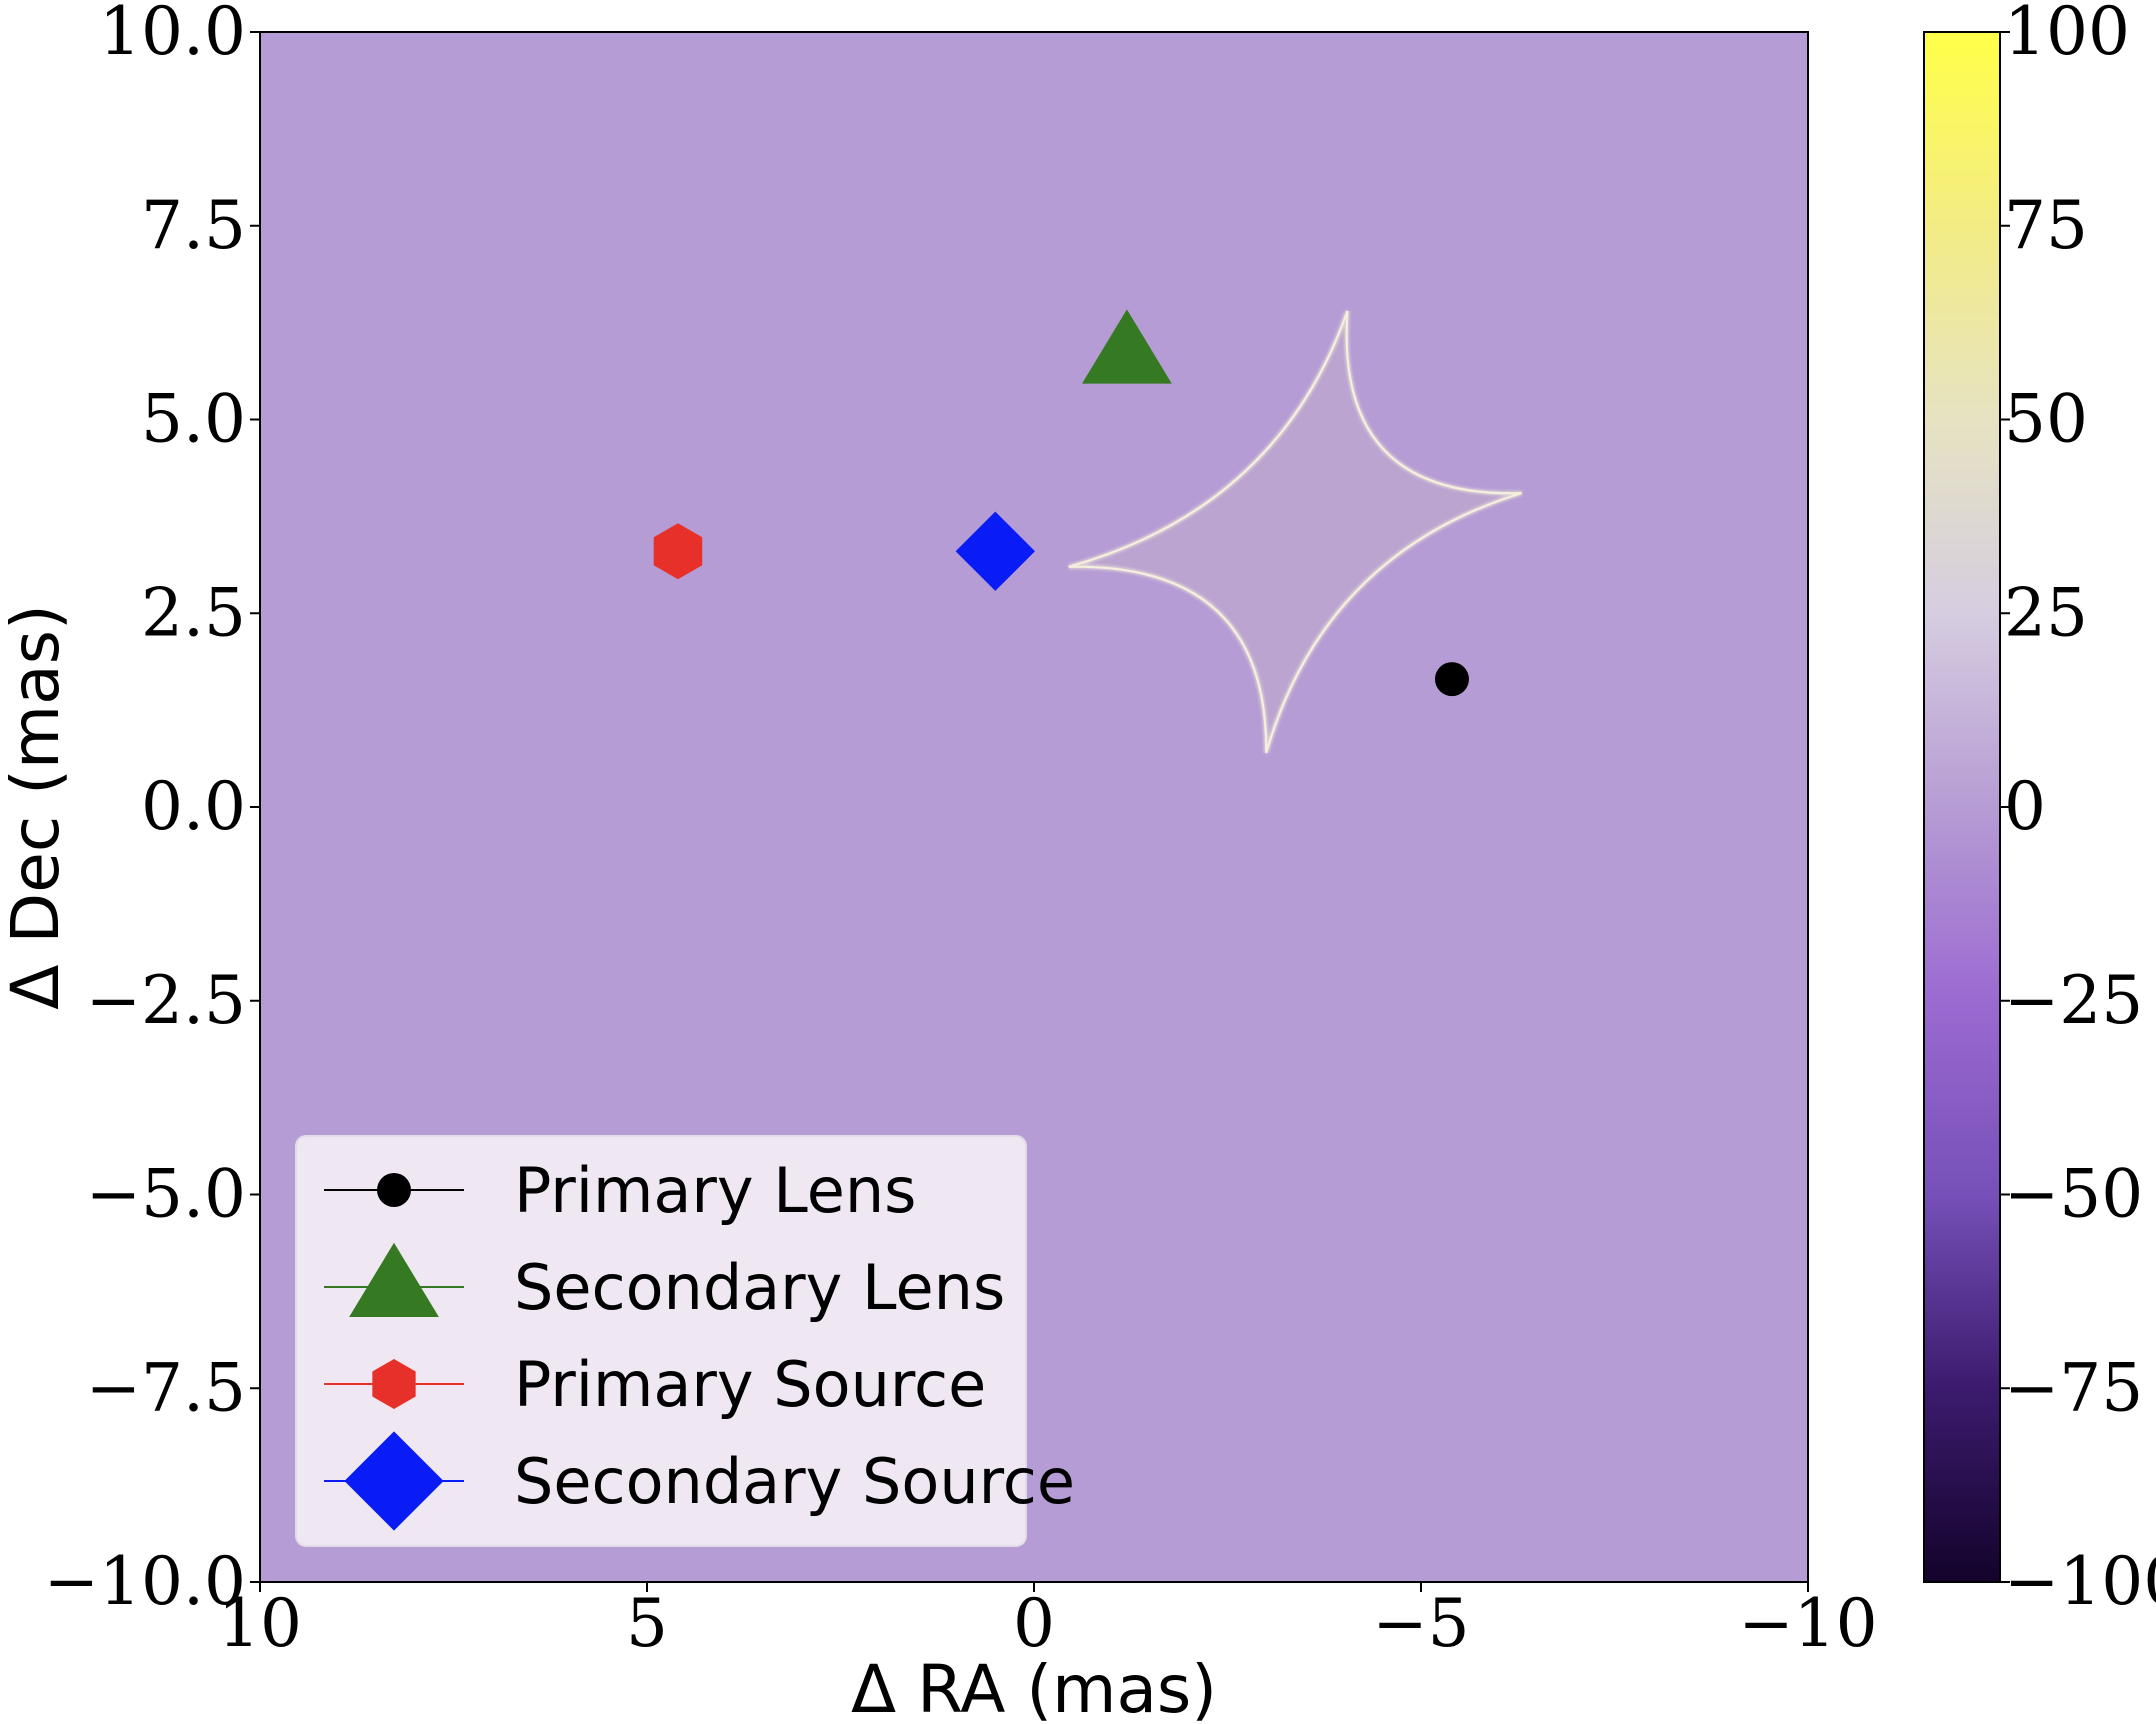  Describe the element at coordinates (1034, 1623) in the screenshot. I see `x-tick-label: 0` at that location.